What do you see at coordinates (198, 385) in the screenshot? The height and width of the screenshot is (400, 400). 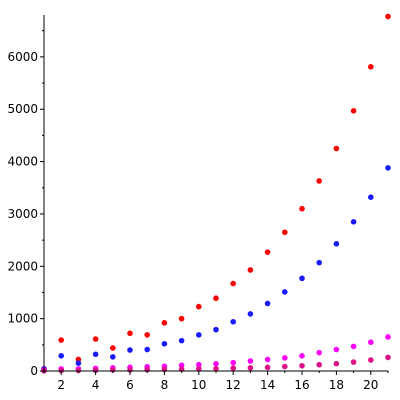 I see `x-tick-label: 10` at bounding box center [198, 385].